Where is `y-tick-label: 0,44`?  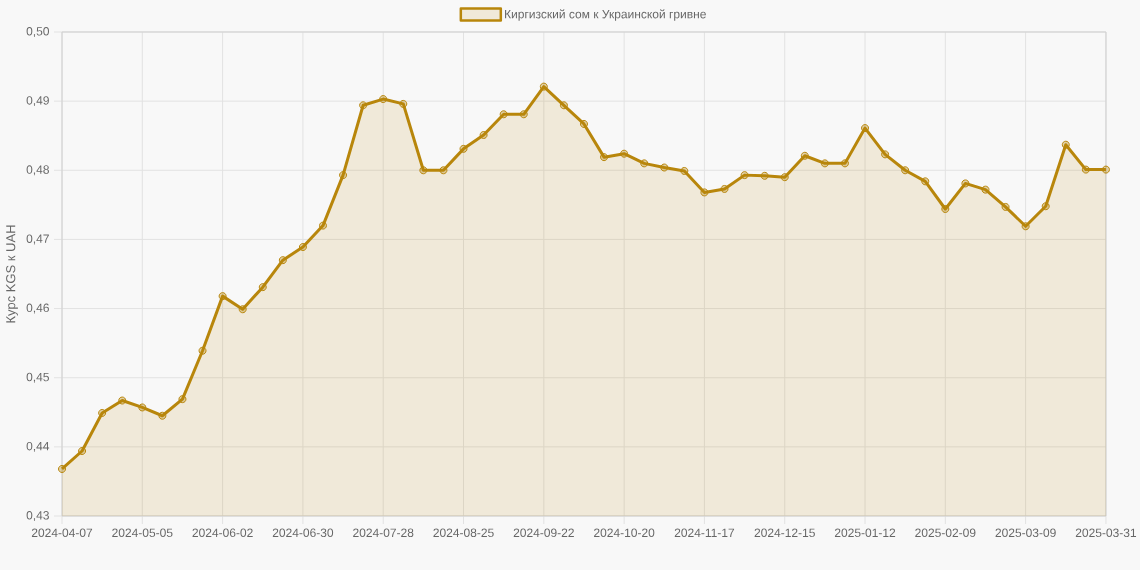 y-tick-label: 0,44 is located at coordinates (38, 446).